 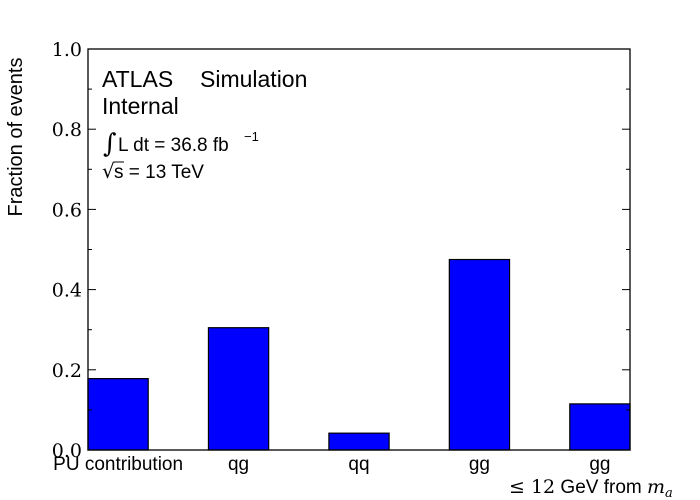 I want to click on x-tick-label-3: gg, so click(x=479, y=464).